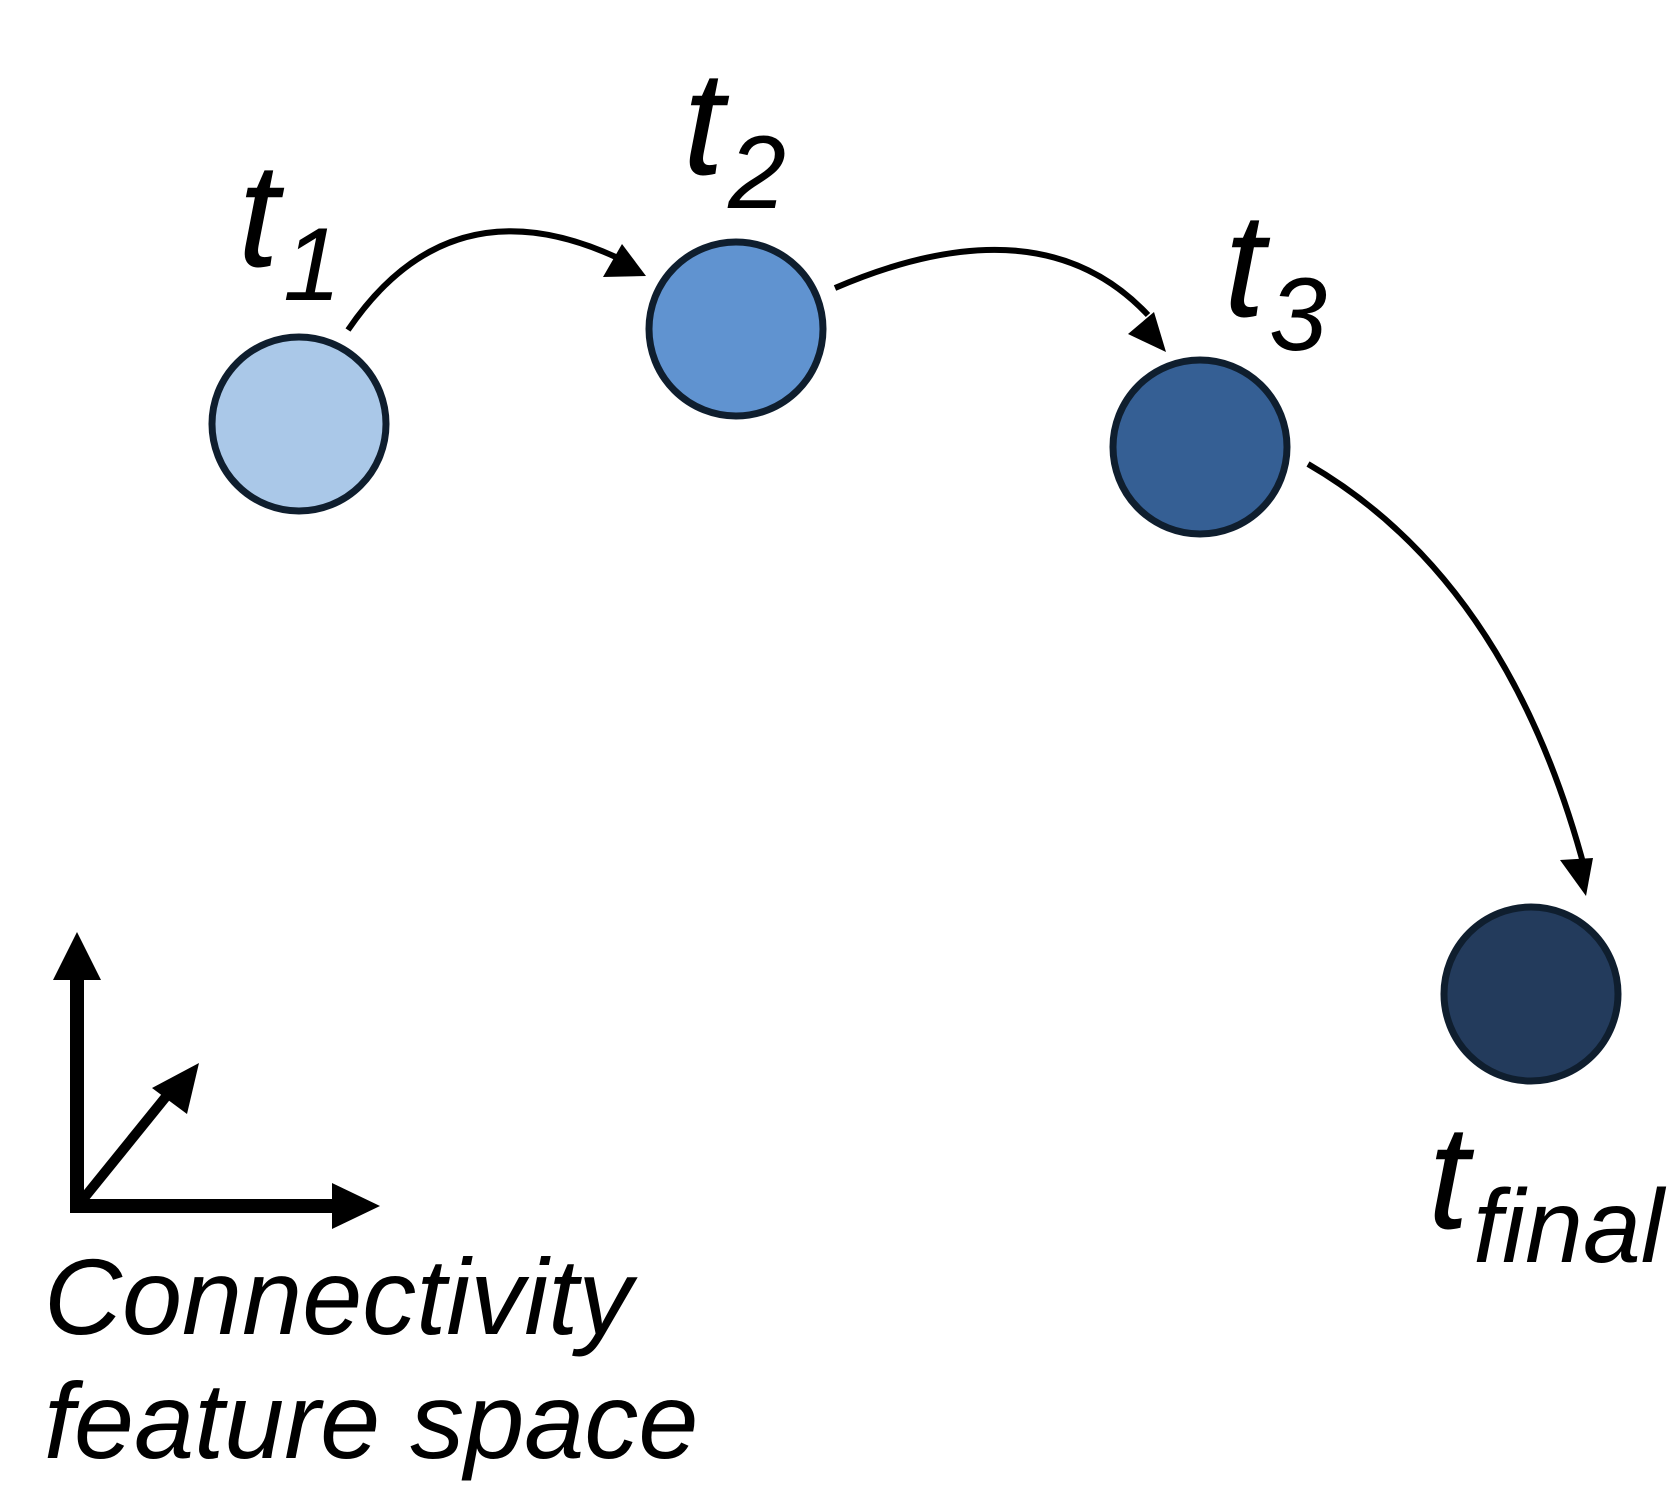  What do you see at coordinates (371, 1358) in the screenshot?
I see `caption: Connectivity feature space` at bounding box center [371, 1358].